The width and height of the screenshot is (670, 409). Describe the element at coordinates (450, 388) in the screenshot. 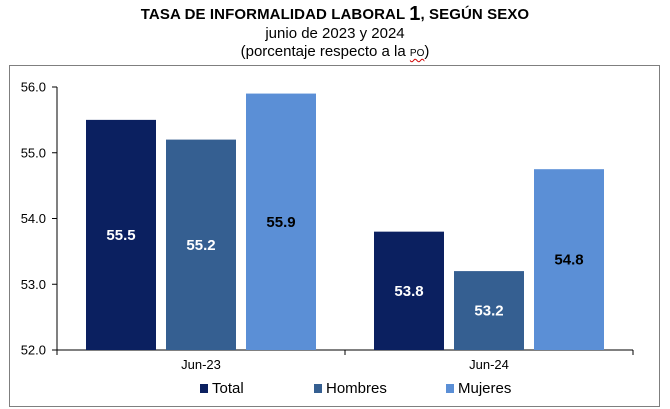

I see `legend-swatch-mujeres` at that location.